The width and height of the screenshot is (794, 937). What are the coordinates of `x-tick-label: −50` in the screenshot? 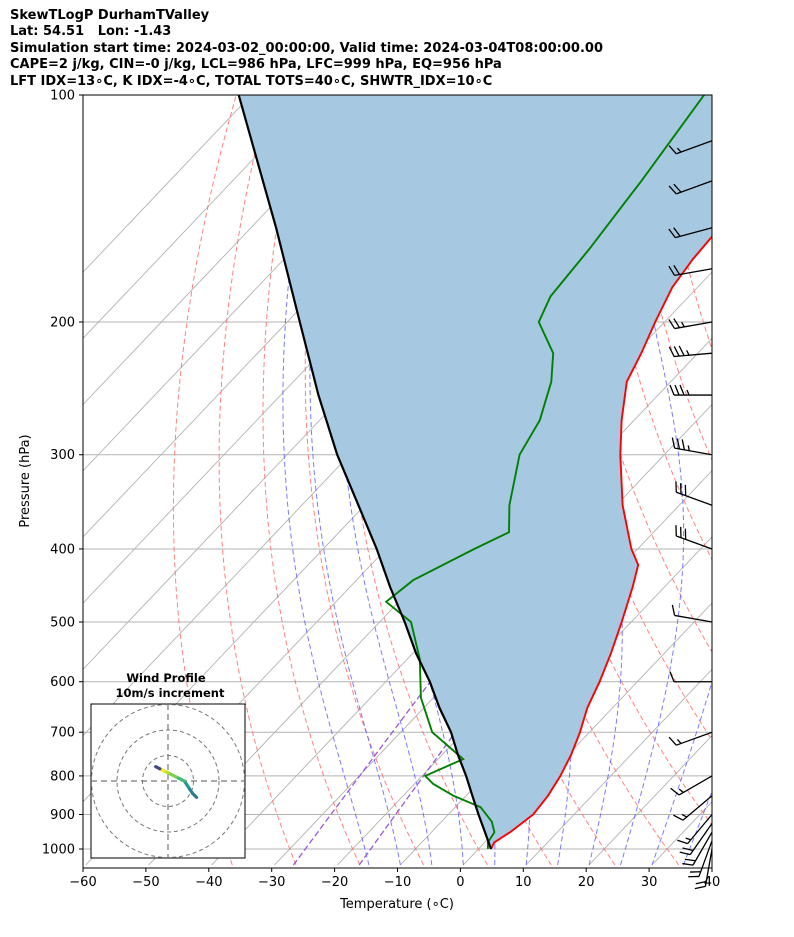 It's located at (145, 882).